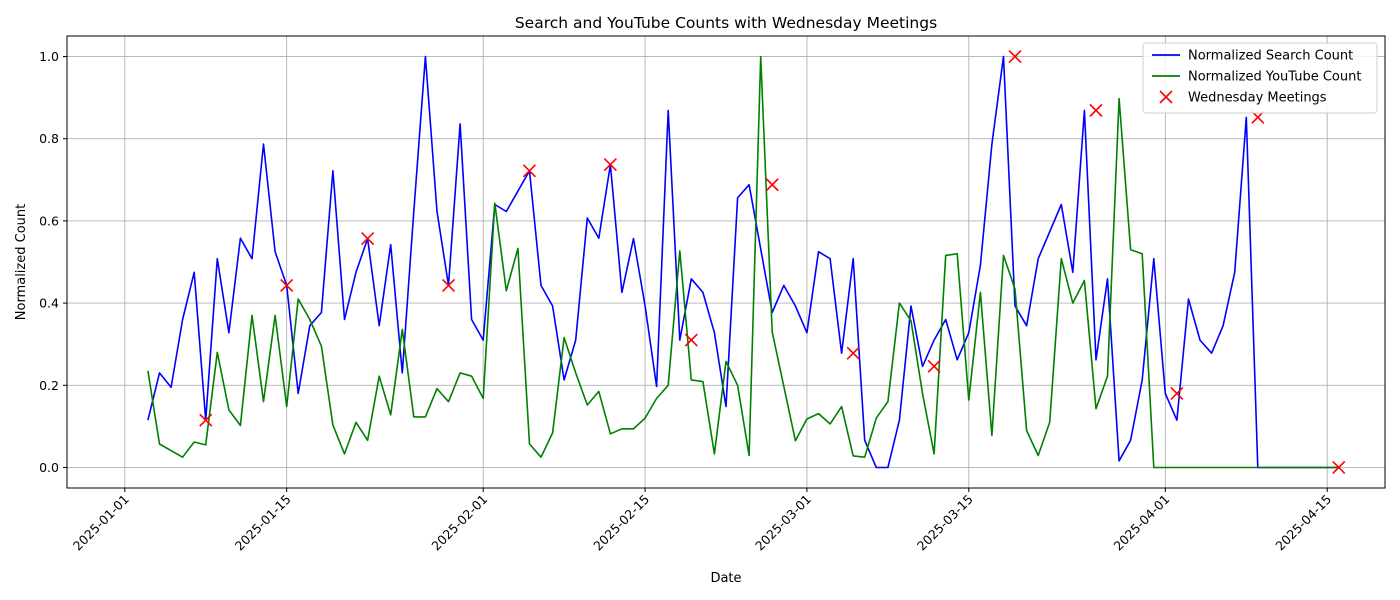 The width and height of the screenshot is (1400, 600). What do you see at coordinates (945, 523) in the screenshot?
I see `x-tick-label: 2025-03-15` at bounding box center [945, 523].